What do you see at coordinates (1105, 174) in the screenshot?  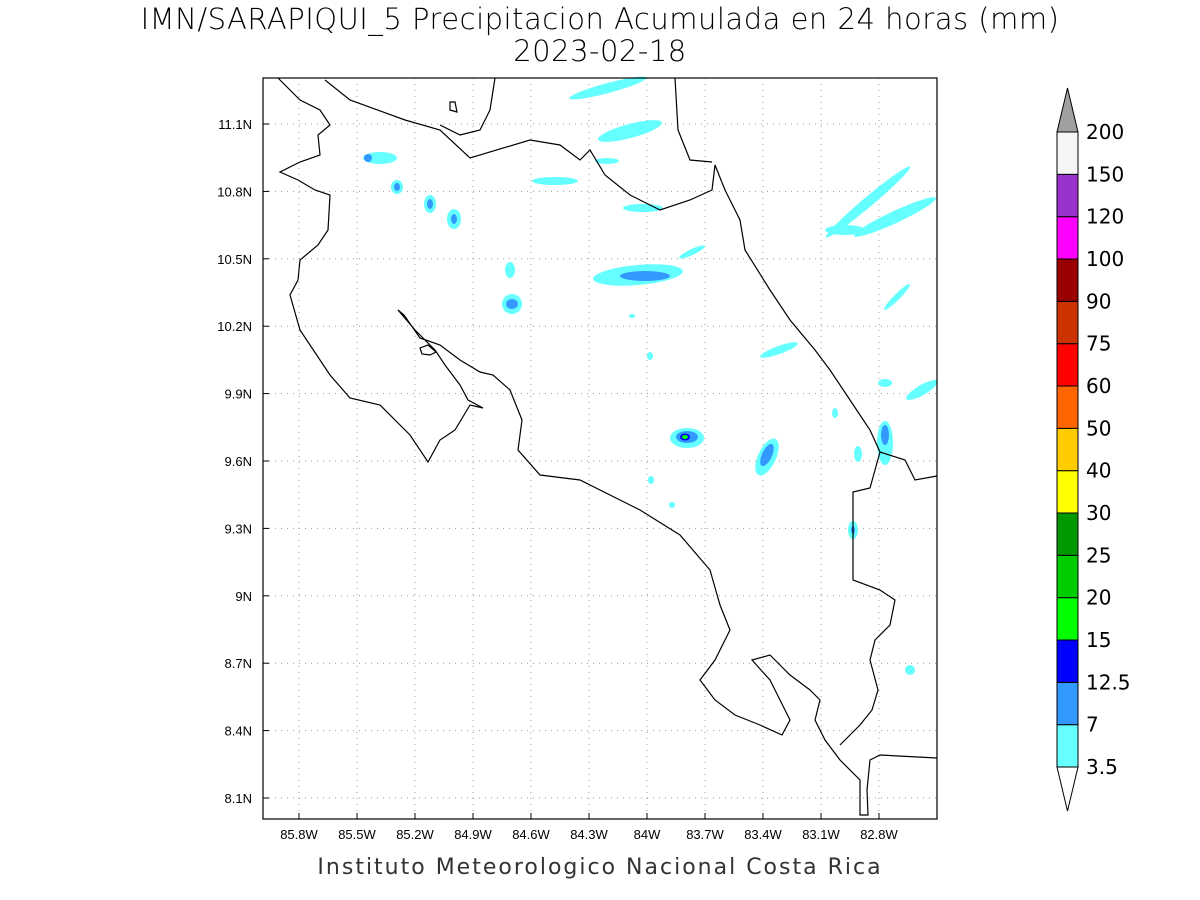 I see `colorbar-label: 150` at bounding box center [1105, 174].